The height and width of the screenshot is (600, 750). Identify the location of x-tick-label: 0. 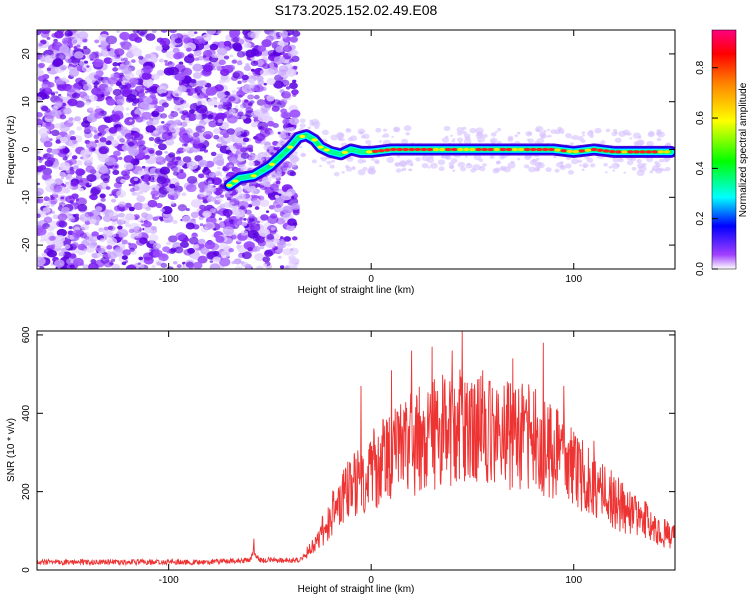
(371, 580).